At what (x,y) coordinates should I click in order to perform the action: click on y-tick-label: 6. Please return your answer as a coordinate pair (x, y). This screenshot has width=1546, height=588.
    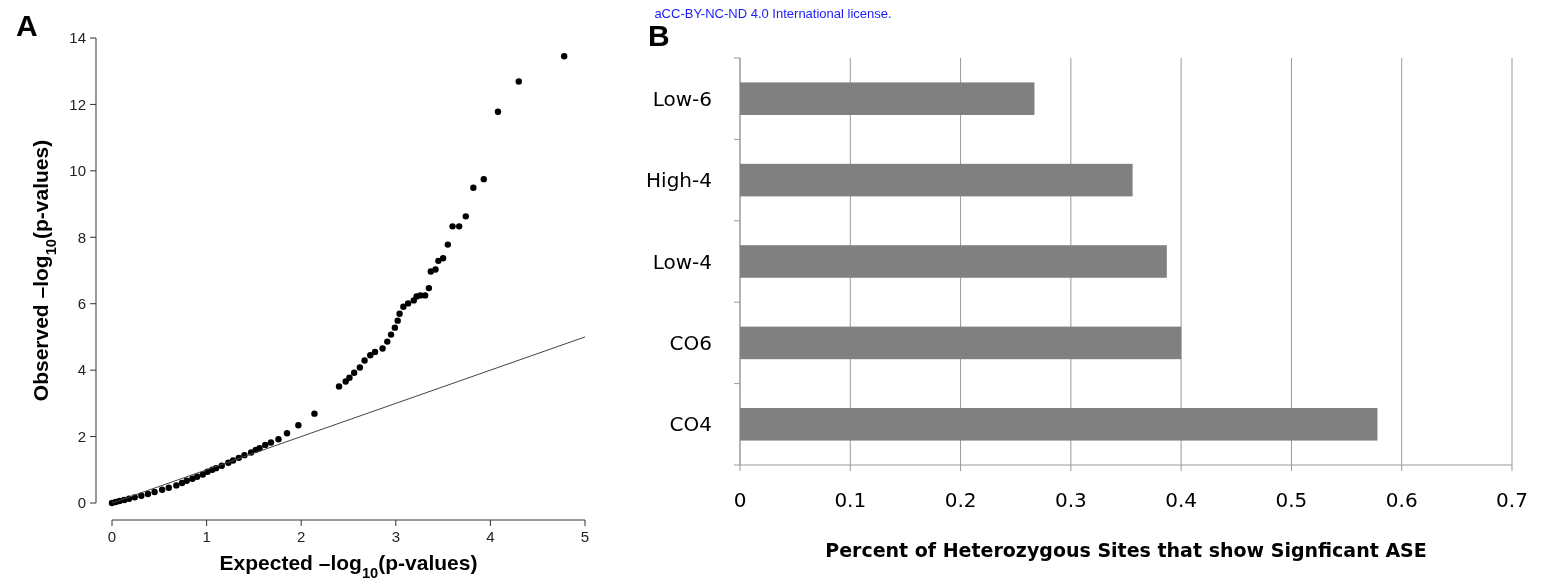
    Looking at the image, I should click on (81, 303).